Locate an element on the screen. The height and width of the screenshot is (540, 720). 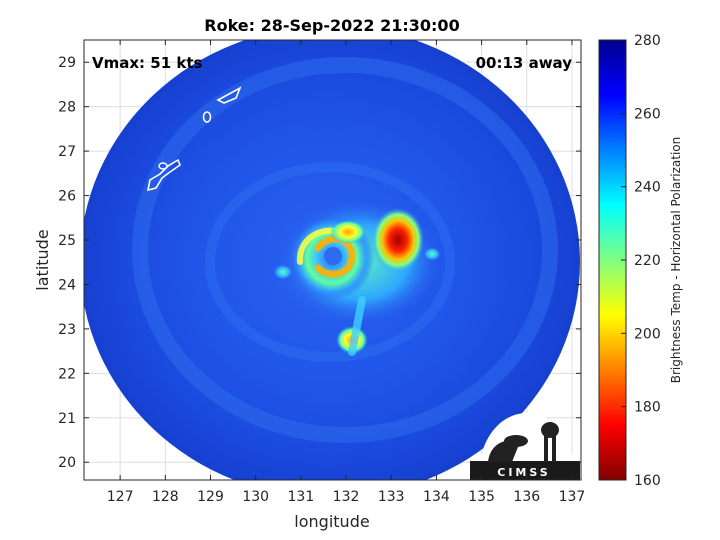
time-away-annotation: 00:13 away is located at coordinates (524, 63).